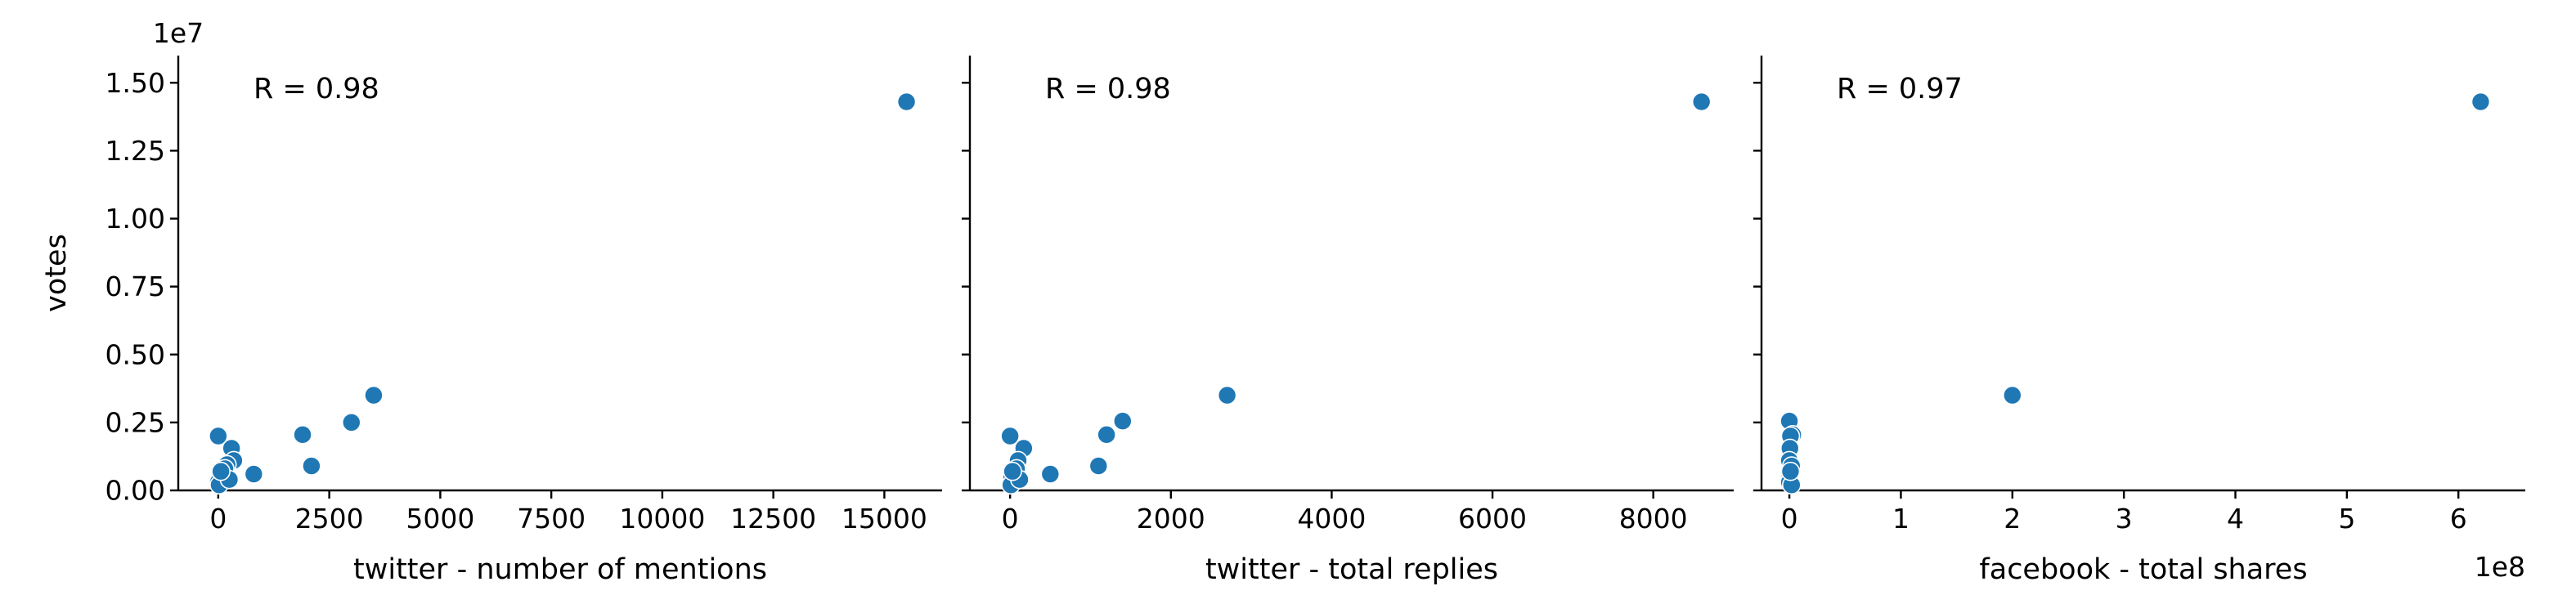  Describe the element at coordinates (135, 219) in the screenshot. I see `y-tick-label: 1.00` at that location.